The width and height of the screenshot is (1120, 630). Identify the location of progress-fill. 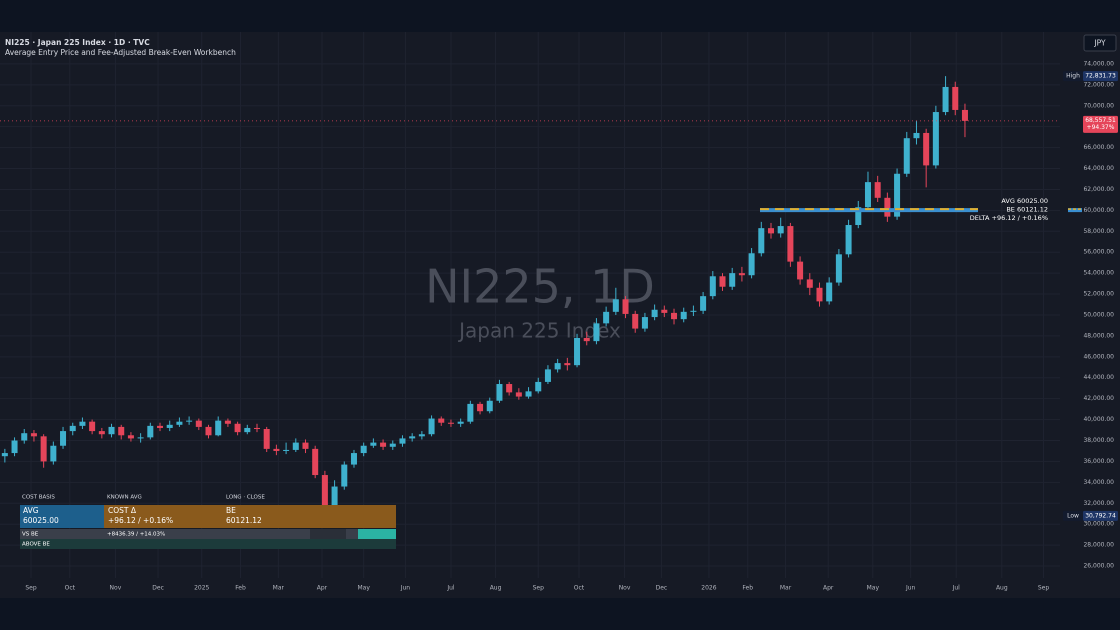
(377, 534).